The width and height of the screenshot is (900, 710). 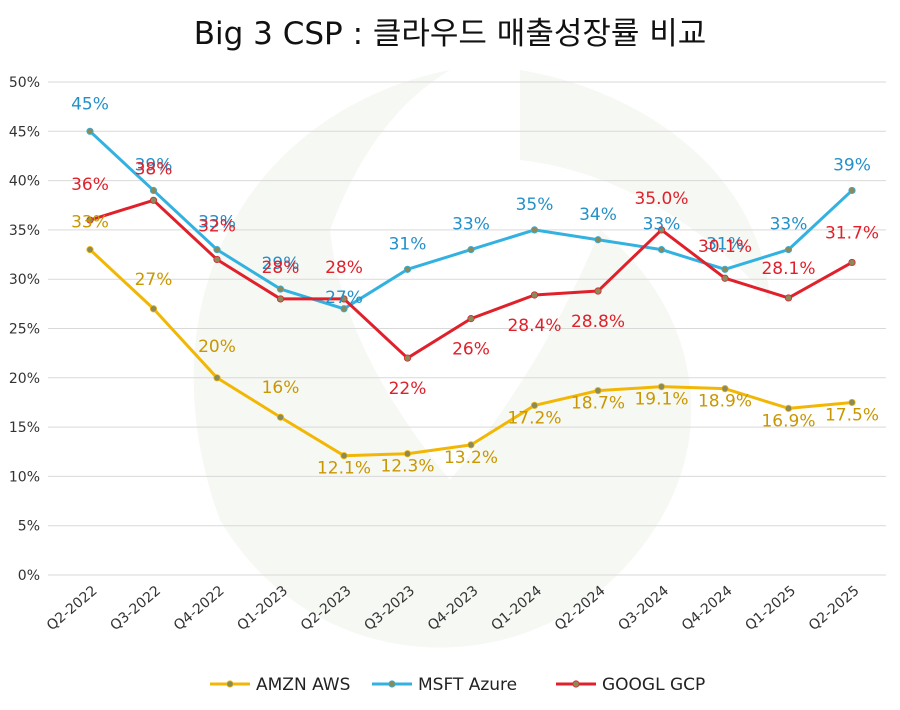 What do you see at coordinates (24, 379) in the screenshot?
I see `y-tick-label: 20%` at bounding box center [24, 379].